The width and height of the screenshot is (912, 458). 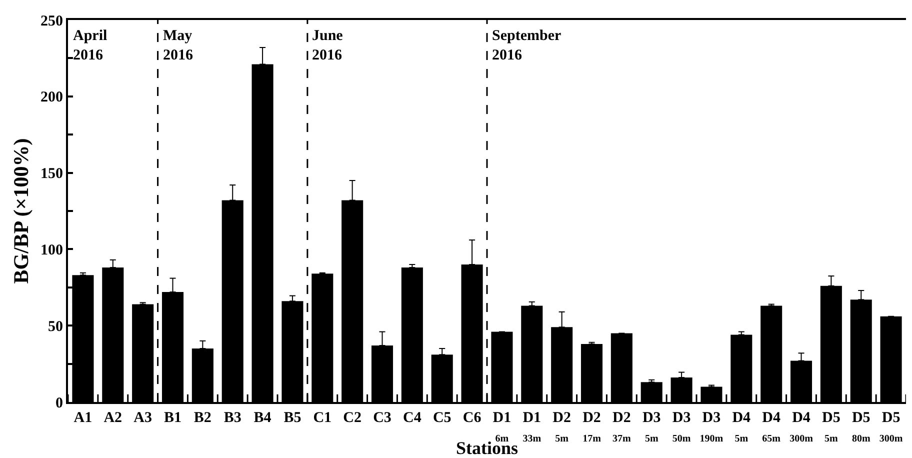 I want to click on y-axis-title: BG/BP (×100%), so click(x=21, y=211).